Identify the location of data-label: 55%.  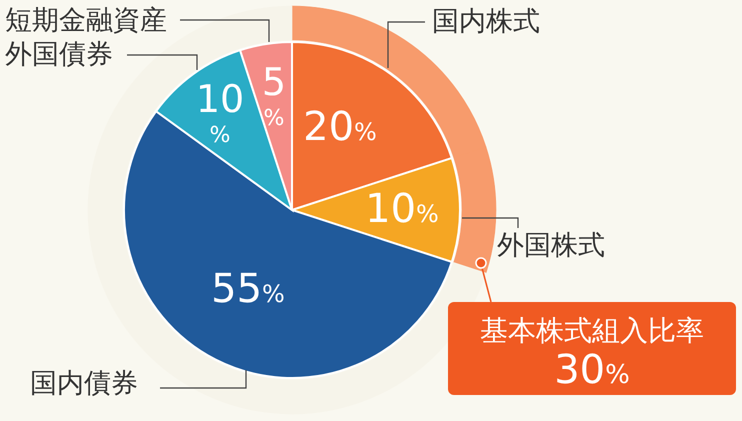
(248, 289).